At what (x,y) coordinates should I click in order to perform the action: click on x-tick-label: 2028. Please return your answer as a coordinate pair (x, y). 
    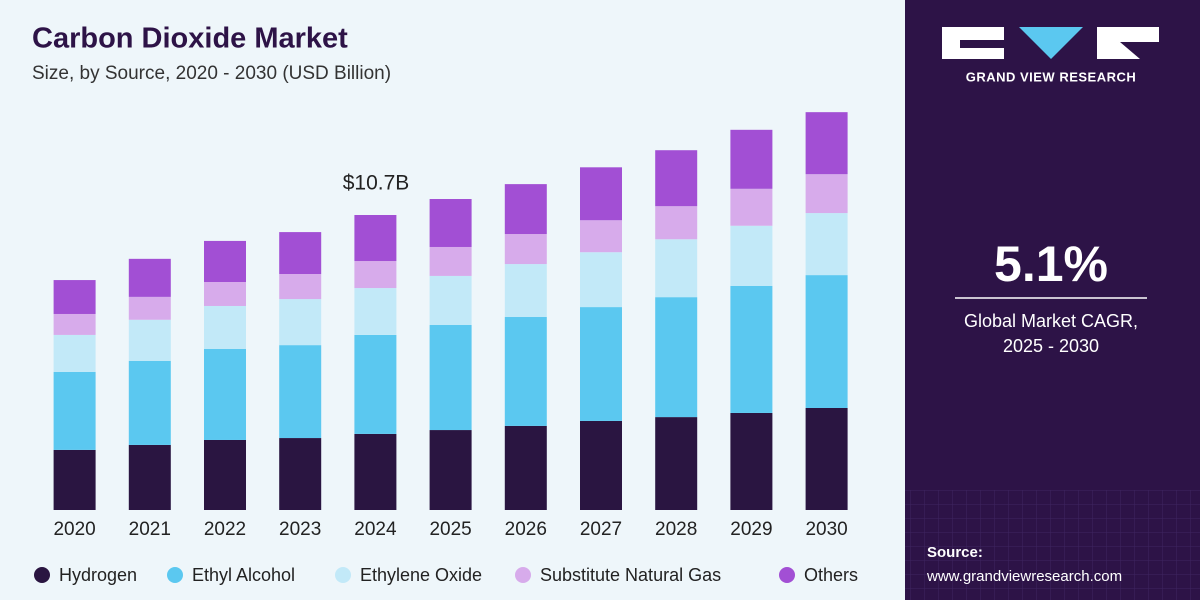
    Looking at the image, I should click on (676, 529).